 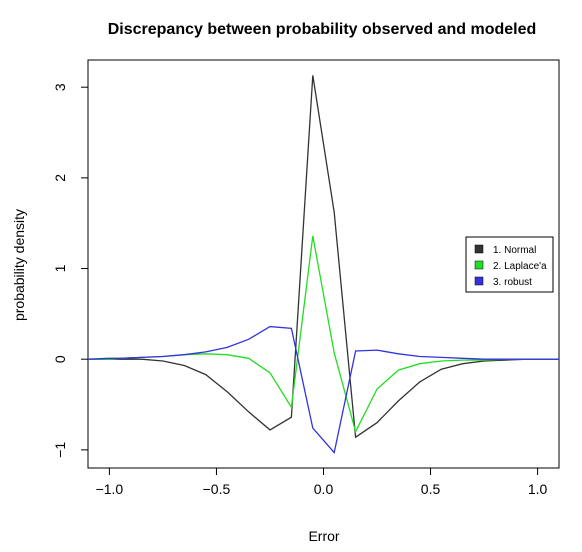 What do you see at coordinates (60, 87) in the screenshot?
I see `y-tick-label: 3` at bounding box center [60, 87].